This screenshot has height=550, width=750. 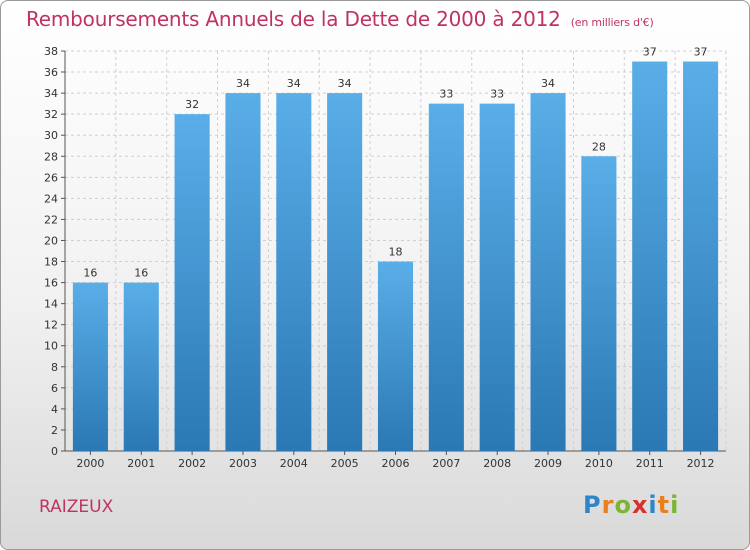 I want to click on y-tick-label: 38, so click(x=51, y=51).